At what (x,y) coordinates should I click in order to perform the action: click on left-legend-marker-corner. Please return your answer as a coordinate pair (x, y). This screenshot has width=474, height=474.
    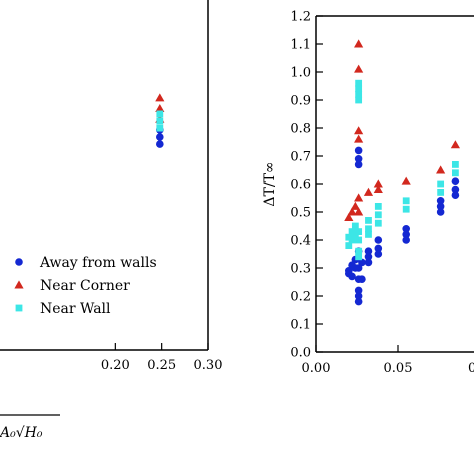
    Looking at the image, I should click on (19, 284).